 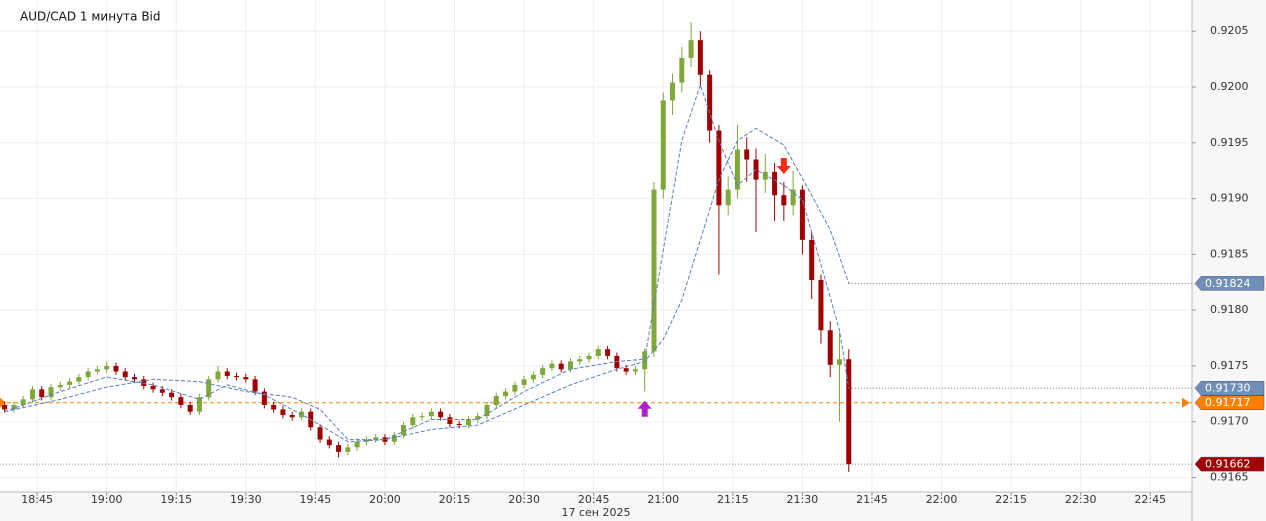 What do you see at coordinates (644, 408) in the screenshot?
I see `trade-marker` at bounding box center [644, 408].